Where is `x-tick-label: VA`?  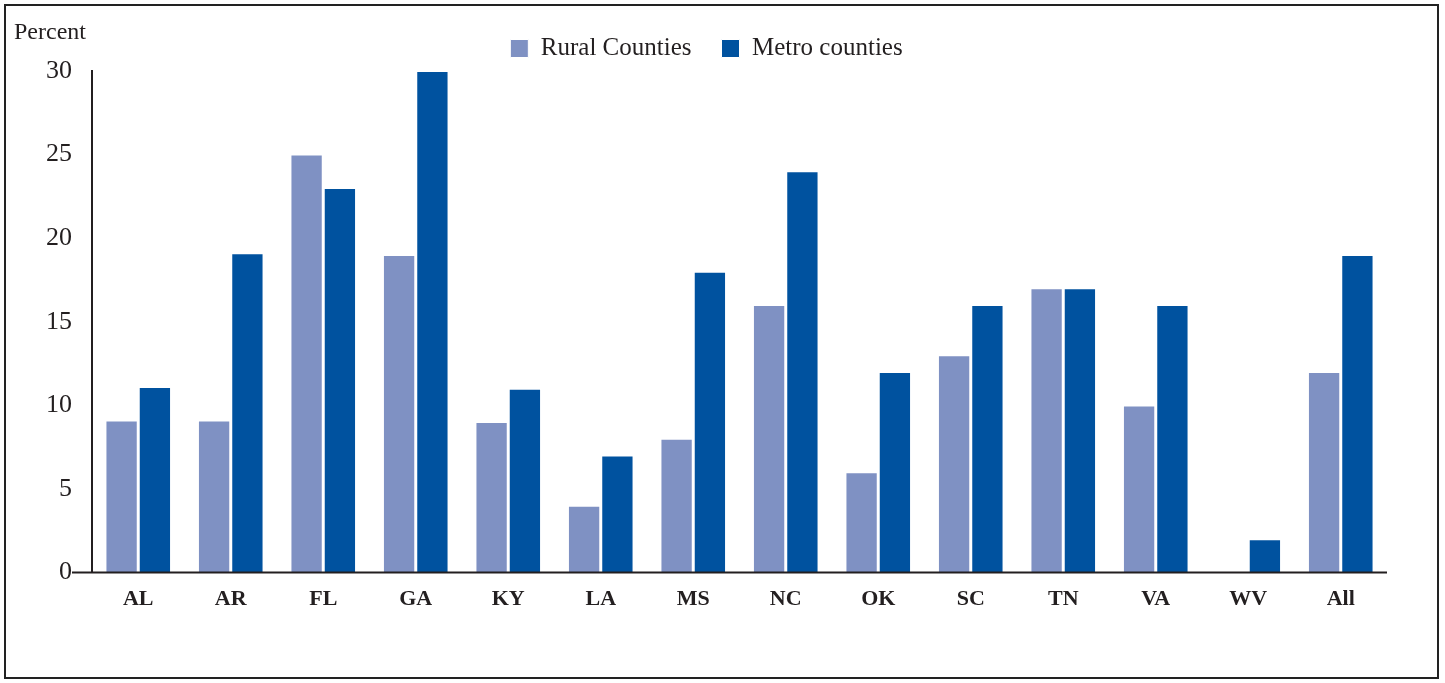 x-tick-label: VA is located at coordinates (1156, 598).